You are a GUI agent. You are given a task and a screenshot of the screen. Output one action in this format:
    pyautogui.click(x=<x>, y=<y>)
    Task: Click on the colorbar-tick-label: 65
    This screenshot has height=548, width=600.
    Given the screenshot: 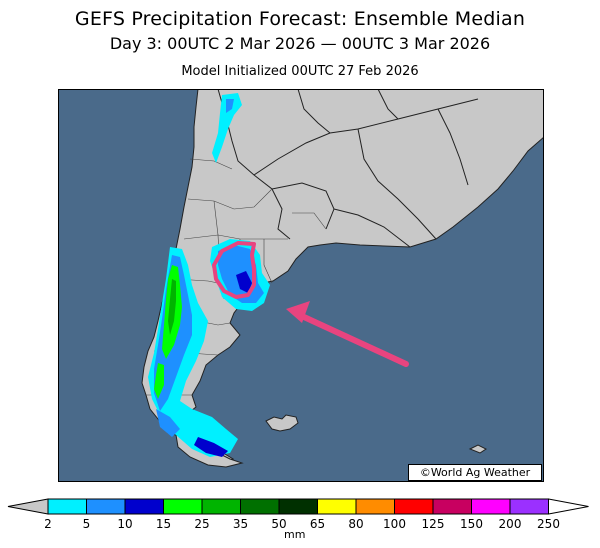 What is the action you would take?
    pyautogui.click(x=317, y=524)
    